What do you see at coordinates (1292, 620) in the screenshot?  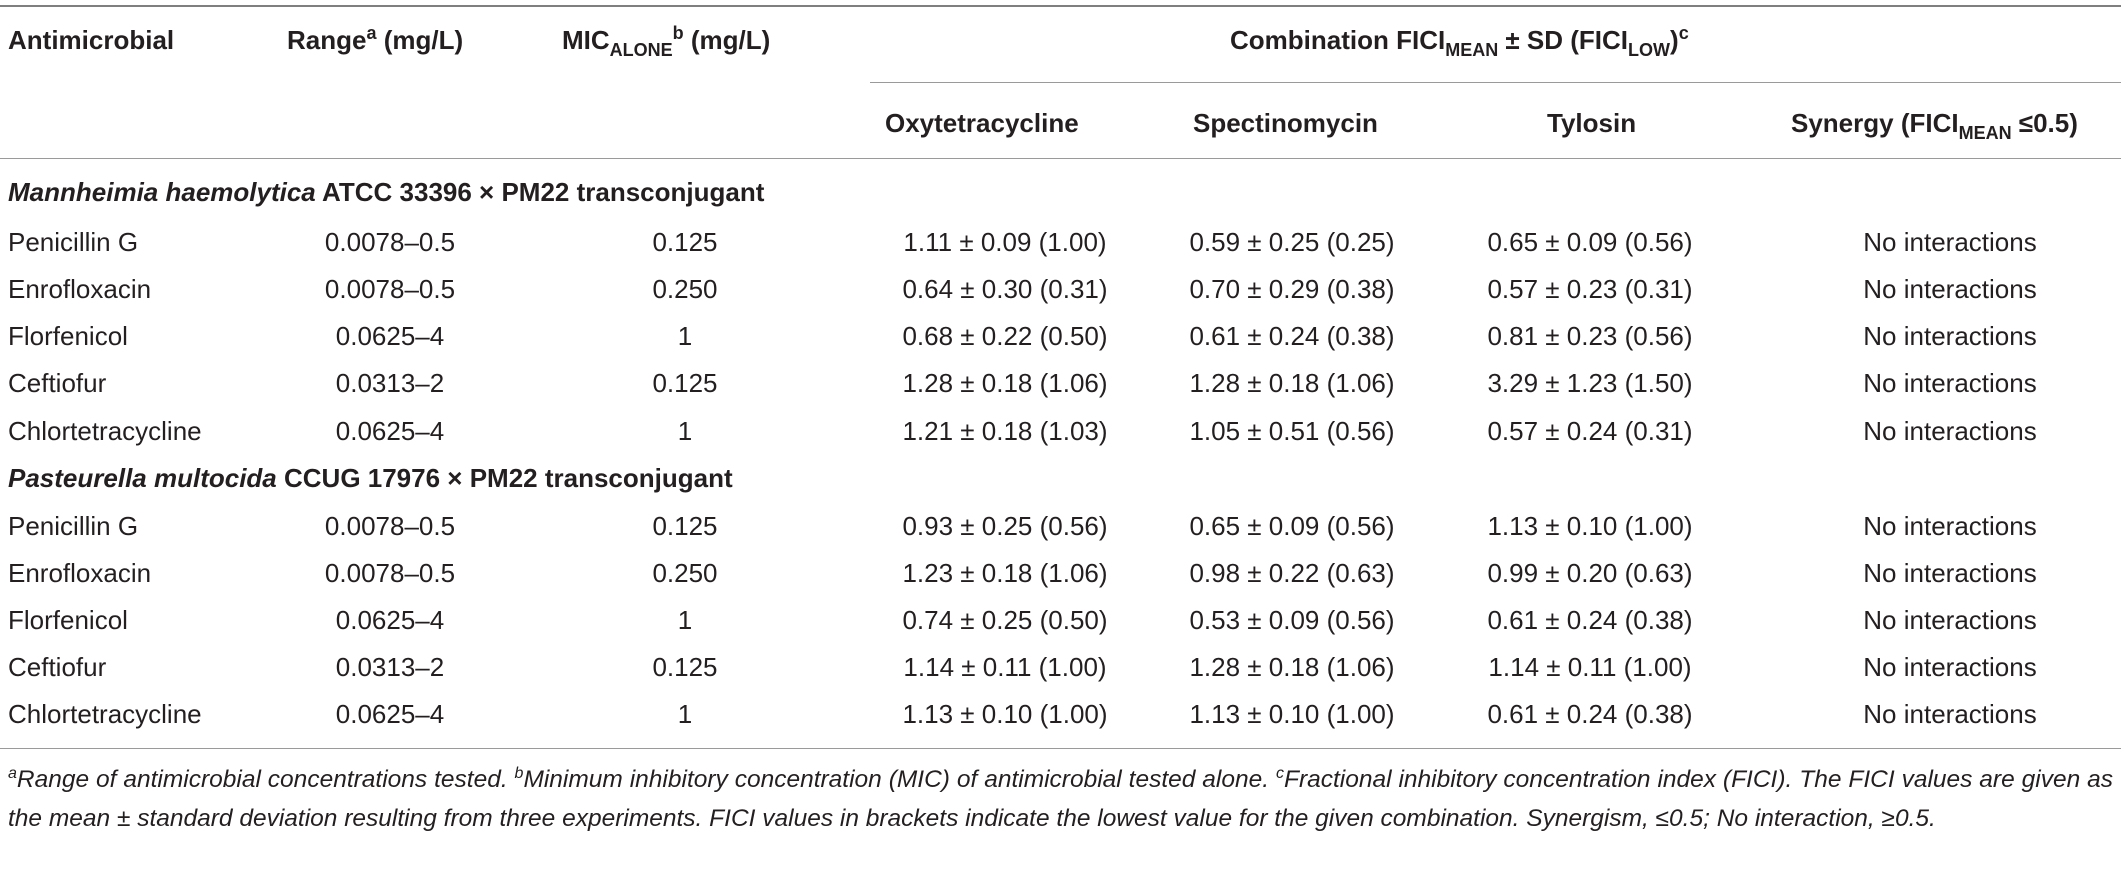 I see `cell-spectinomycin: 0.53 ± 0.09 (0.56)` at bounding box center [1292, 620].